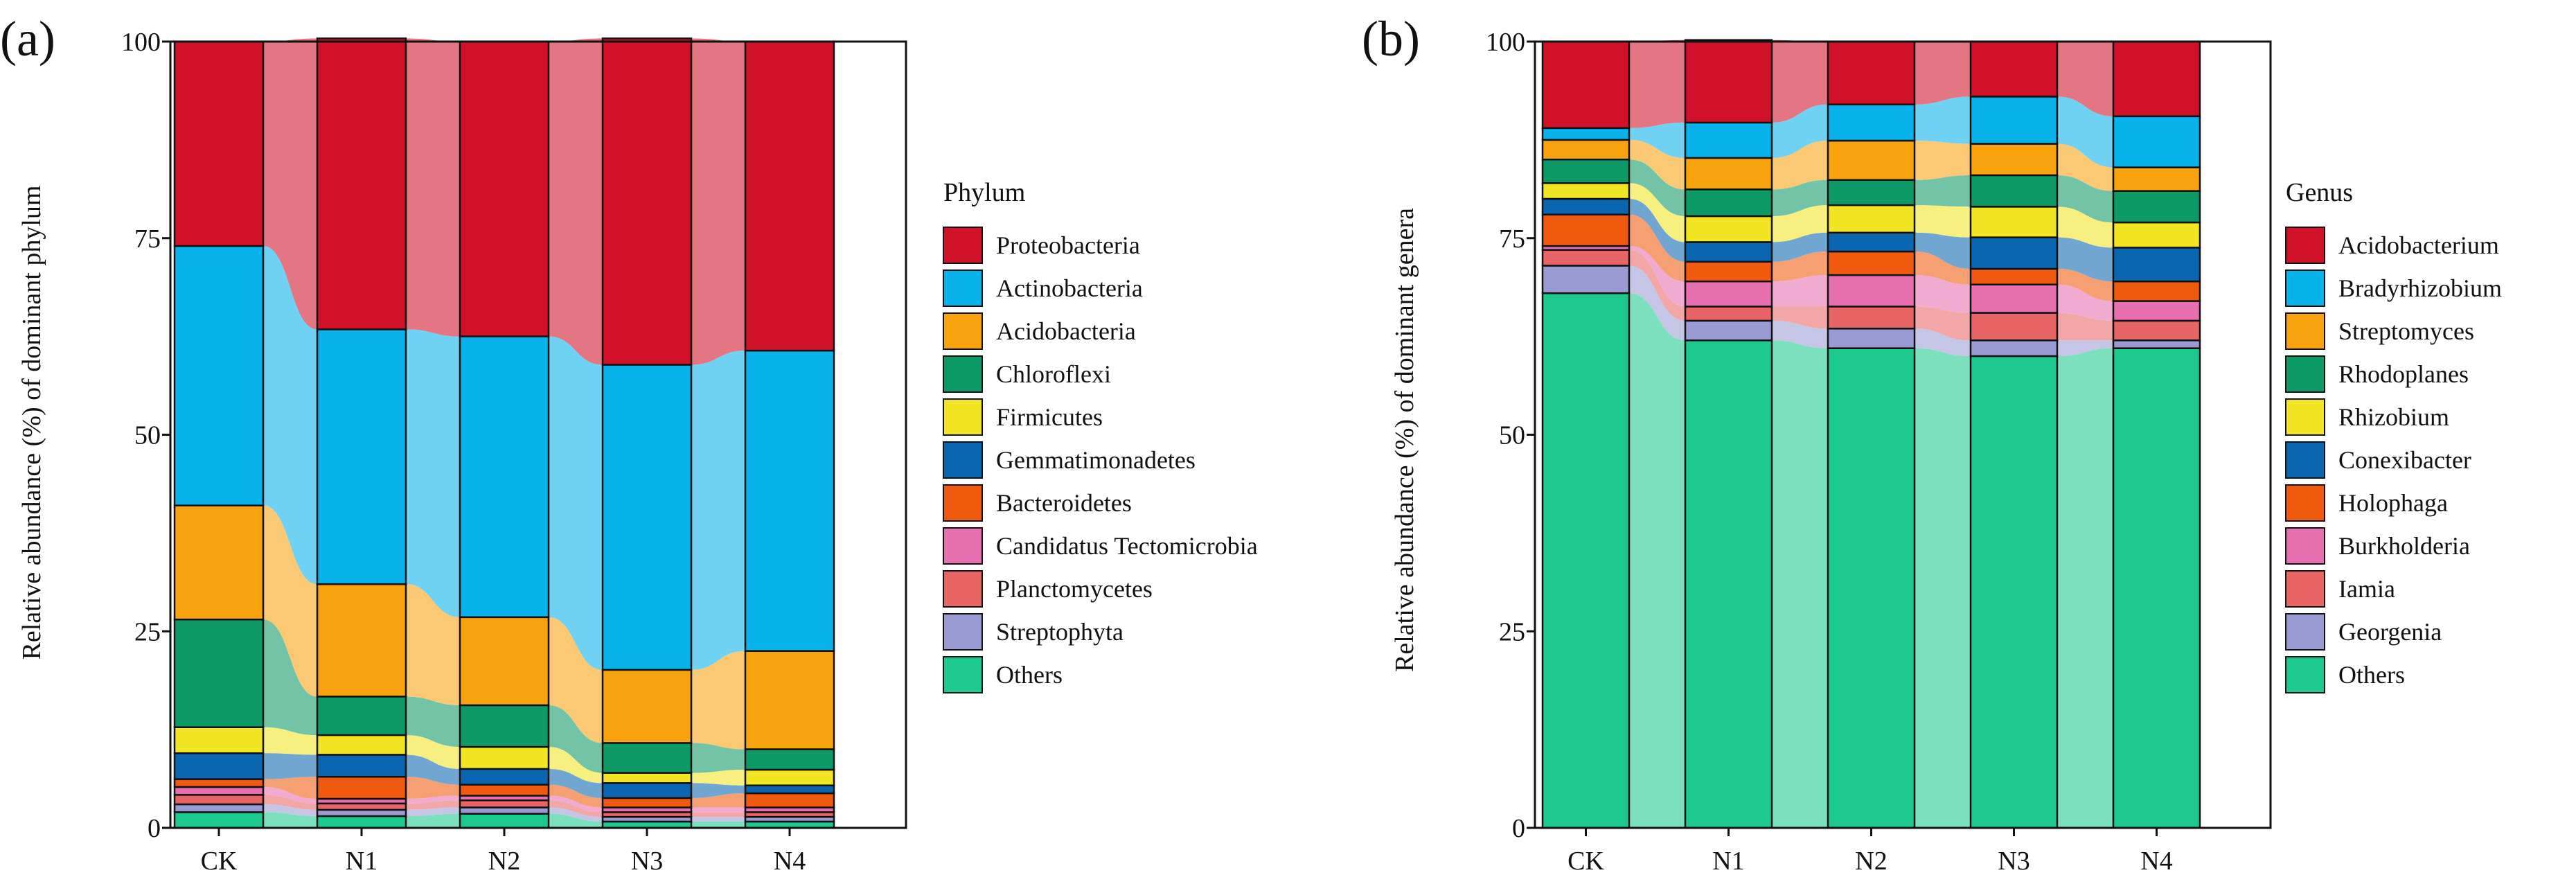  What do you see at coordinates (1871, 338) in the screenshot?
I see `bar-n2-georgenia` at bounding box center [1871, 338].